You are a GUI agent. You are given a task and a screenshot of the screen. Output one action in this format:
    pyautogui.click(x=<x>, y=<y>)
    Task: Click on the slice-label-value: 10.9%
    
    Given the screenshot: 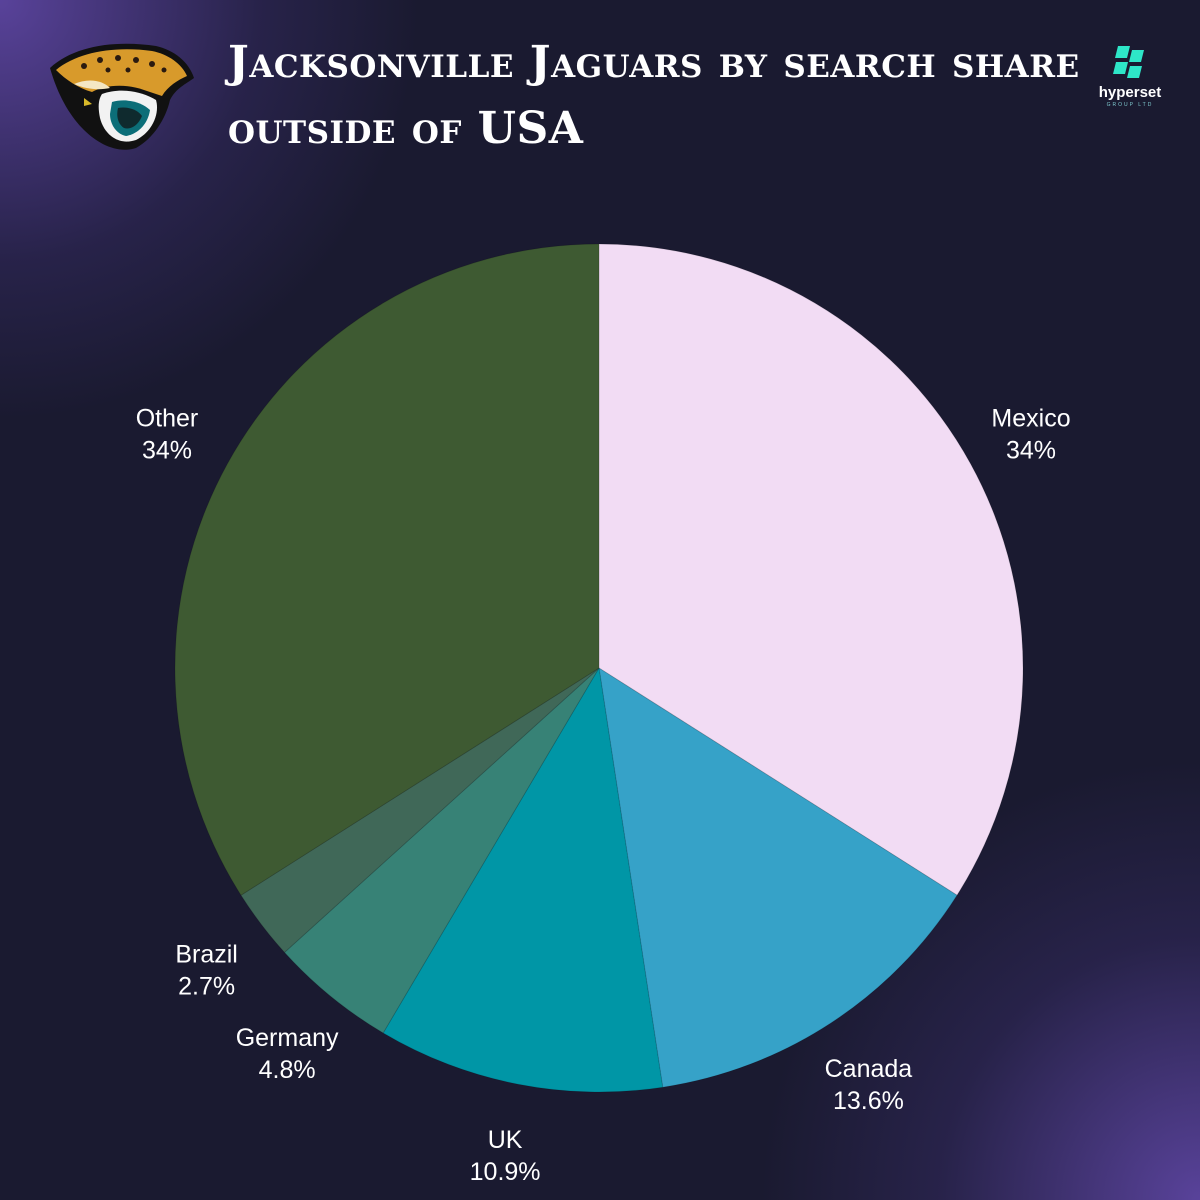 What is the action you would take?
    pyautogui.click(x=505, y=1172)
    